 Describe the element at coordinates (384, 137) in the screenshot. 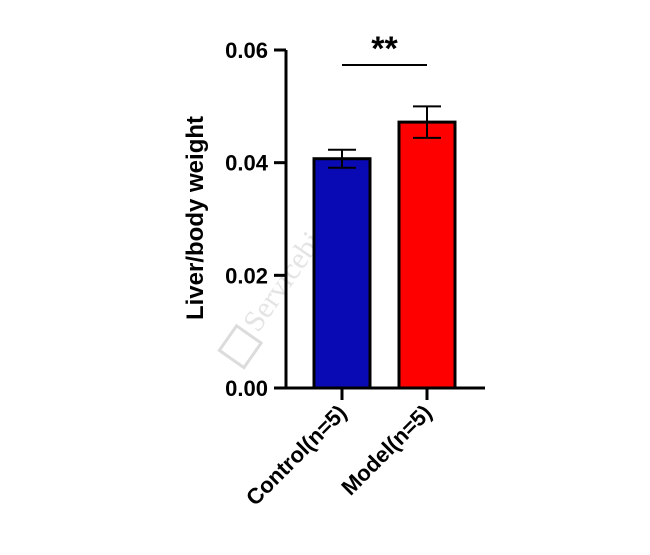

I see `error-bars-layer` at that location.